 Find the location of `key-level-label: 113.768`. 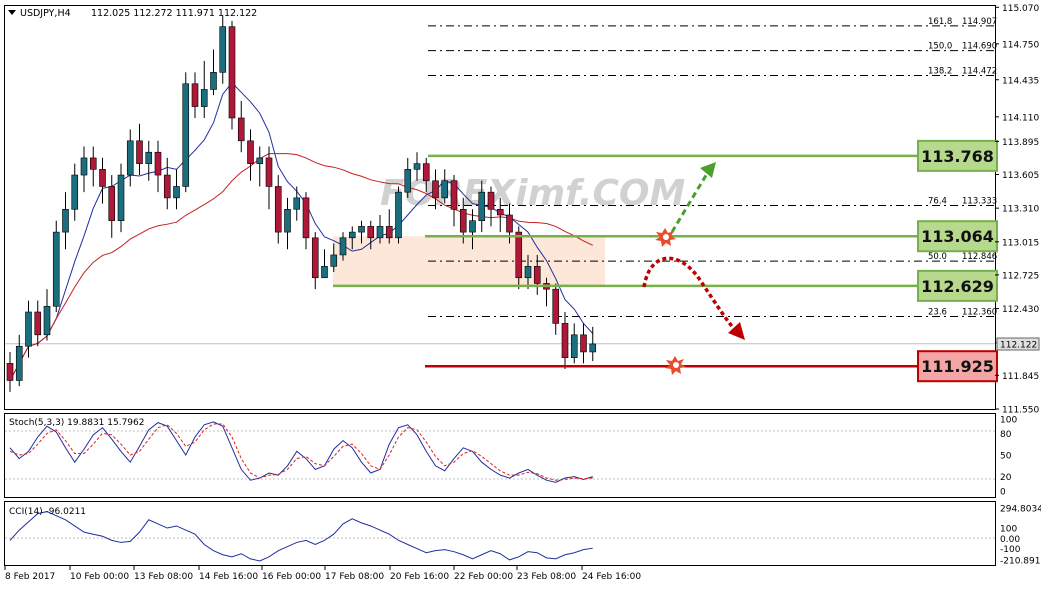

key-level-label: 113.768 is located at coordinates (957, 156).